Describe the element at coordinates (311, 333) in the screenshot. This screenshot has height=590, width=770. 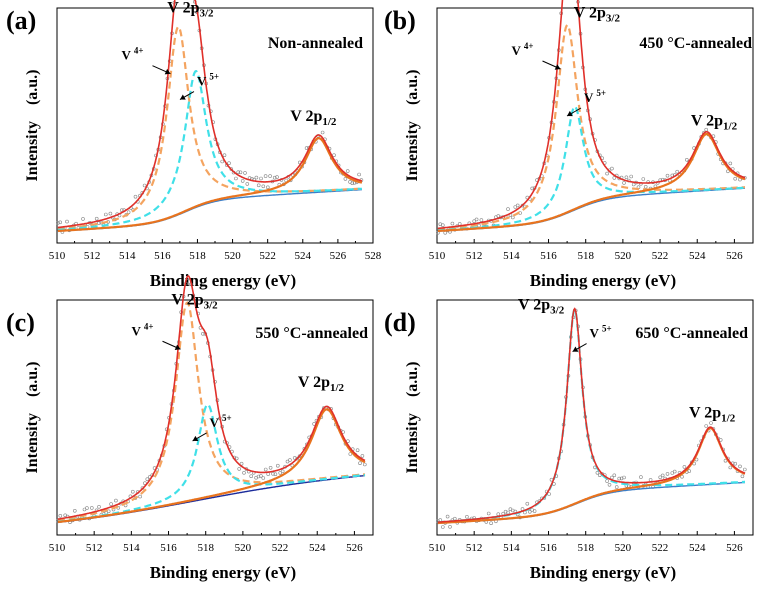
I see `panel-title: 550 °C-annealed` at that location.